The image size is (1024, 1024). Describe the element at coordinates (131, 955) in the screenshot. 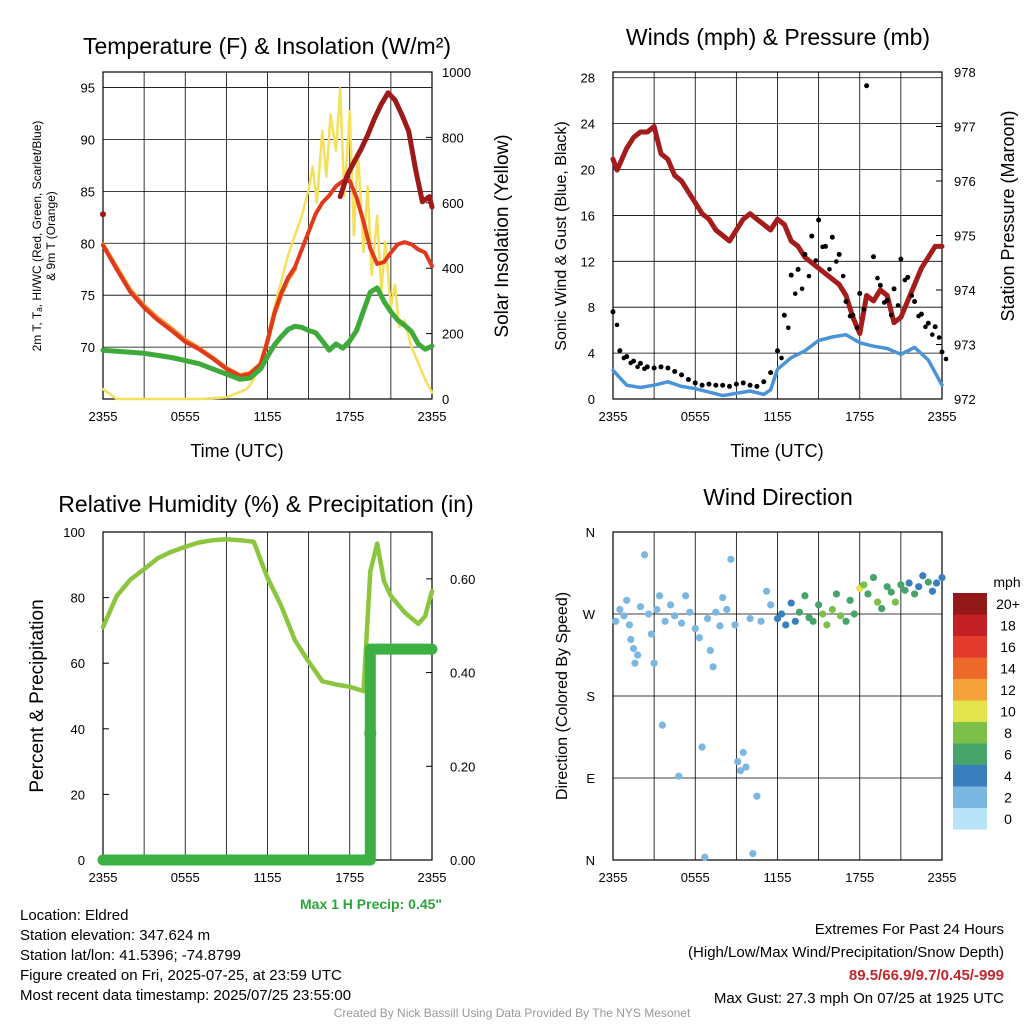

I see `latlon-text: Station lat/lon: 41.5396; -74.8799` at that location.